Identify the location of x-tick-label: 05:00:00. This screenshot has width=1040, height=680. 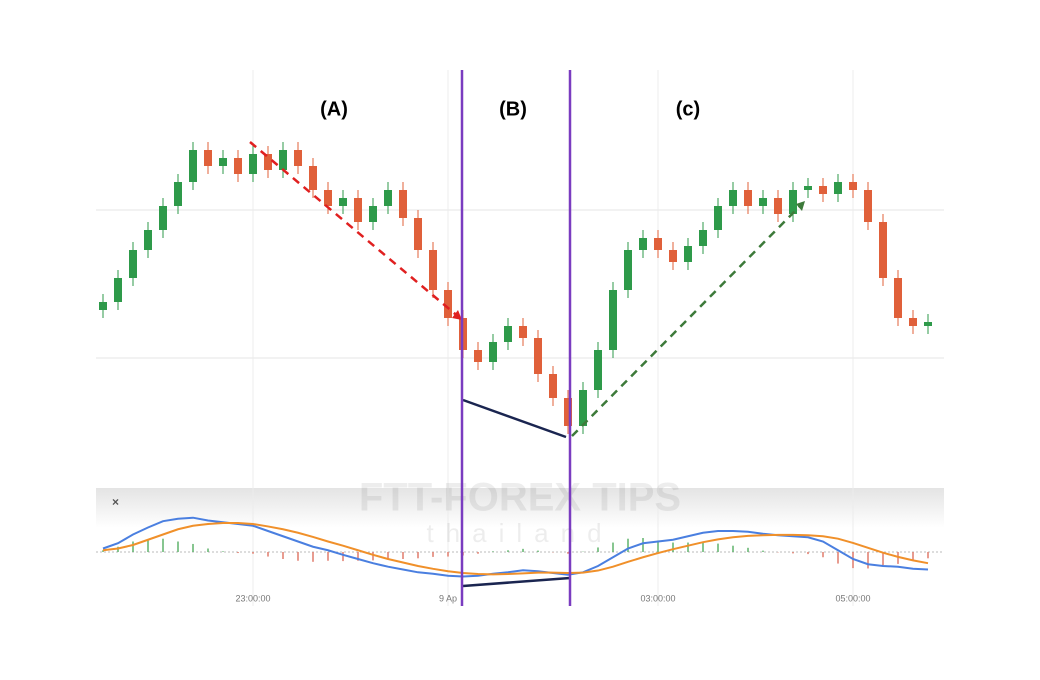
(852, 598).